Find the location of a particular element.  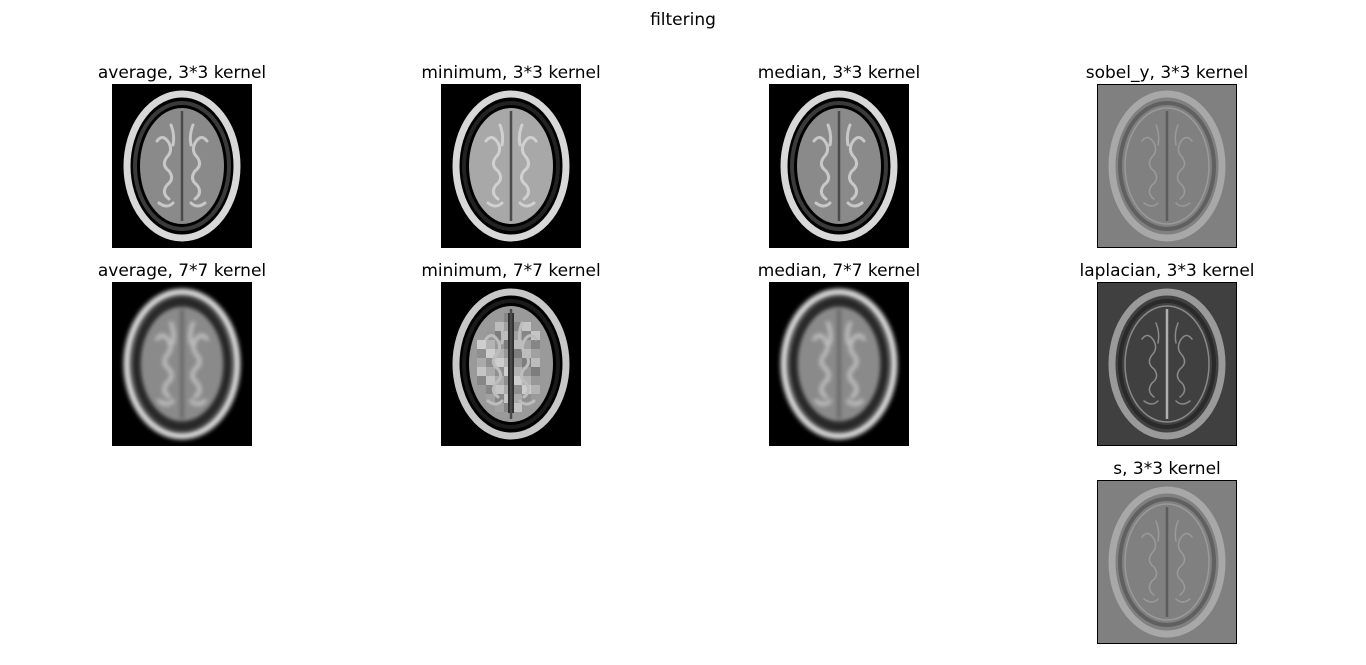

panel-title: sobel_y, 3*3 kernel is located at coordinates (1167, 73).